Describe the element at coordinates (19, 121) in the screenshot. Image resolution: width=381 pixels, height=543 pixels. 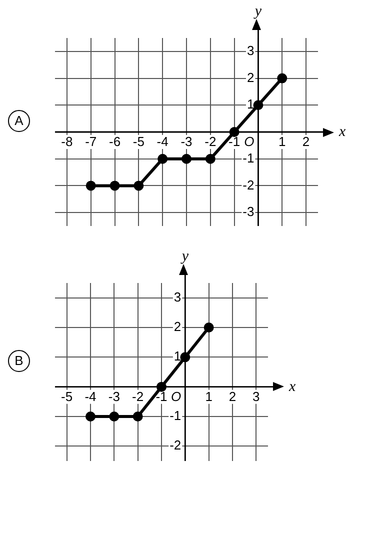
I see `text: A` at that location.